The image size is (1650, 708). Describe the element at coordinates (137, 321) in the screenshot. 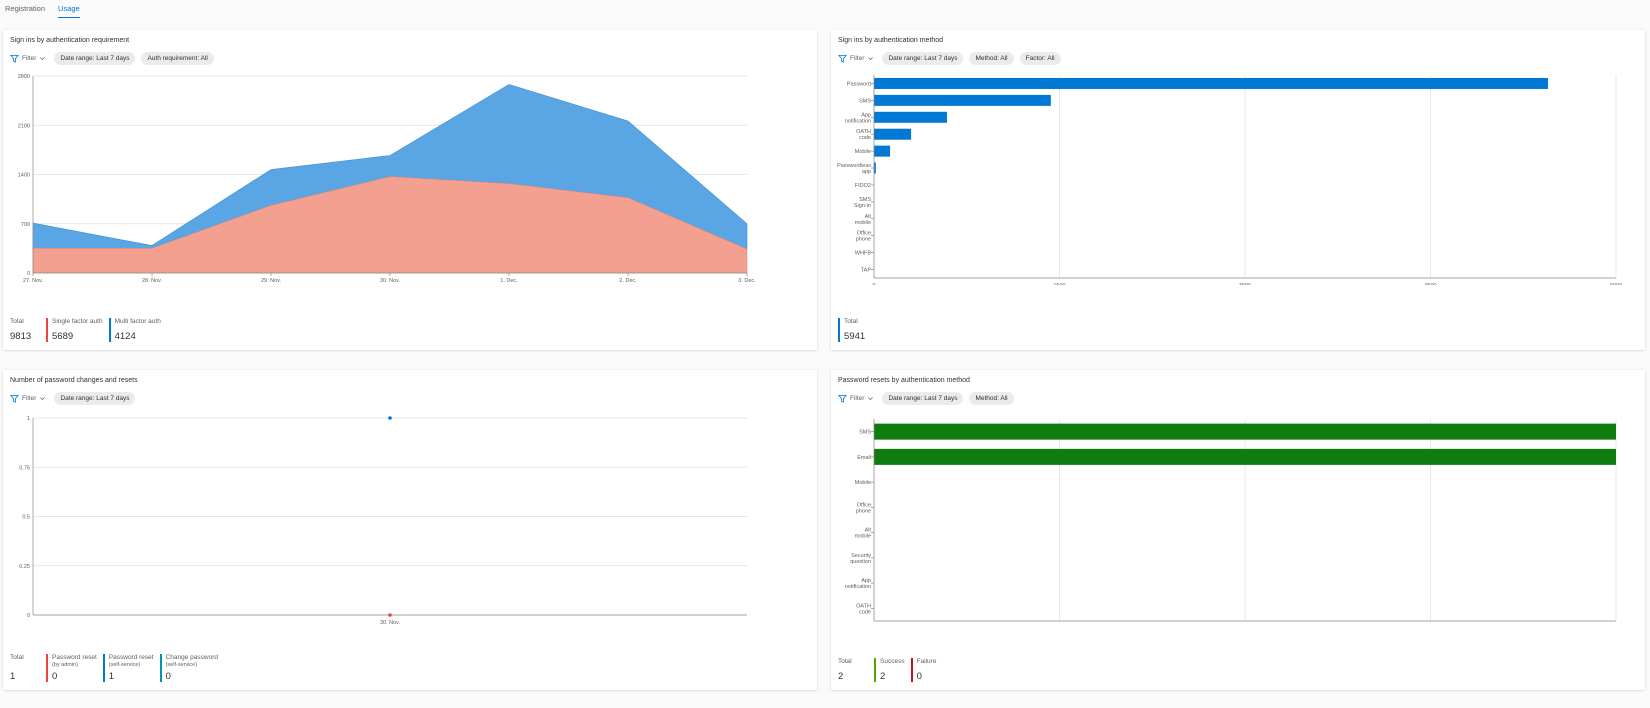

I see `stat-label: Multi factor auth` at that location.